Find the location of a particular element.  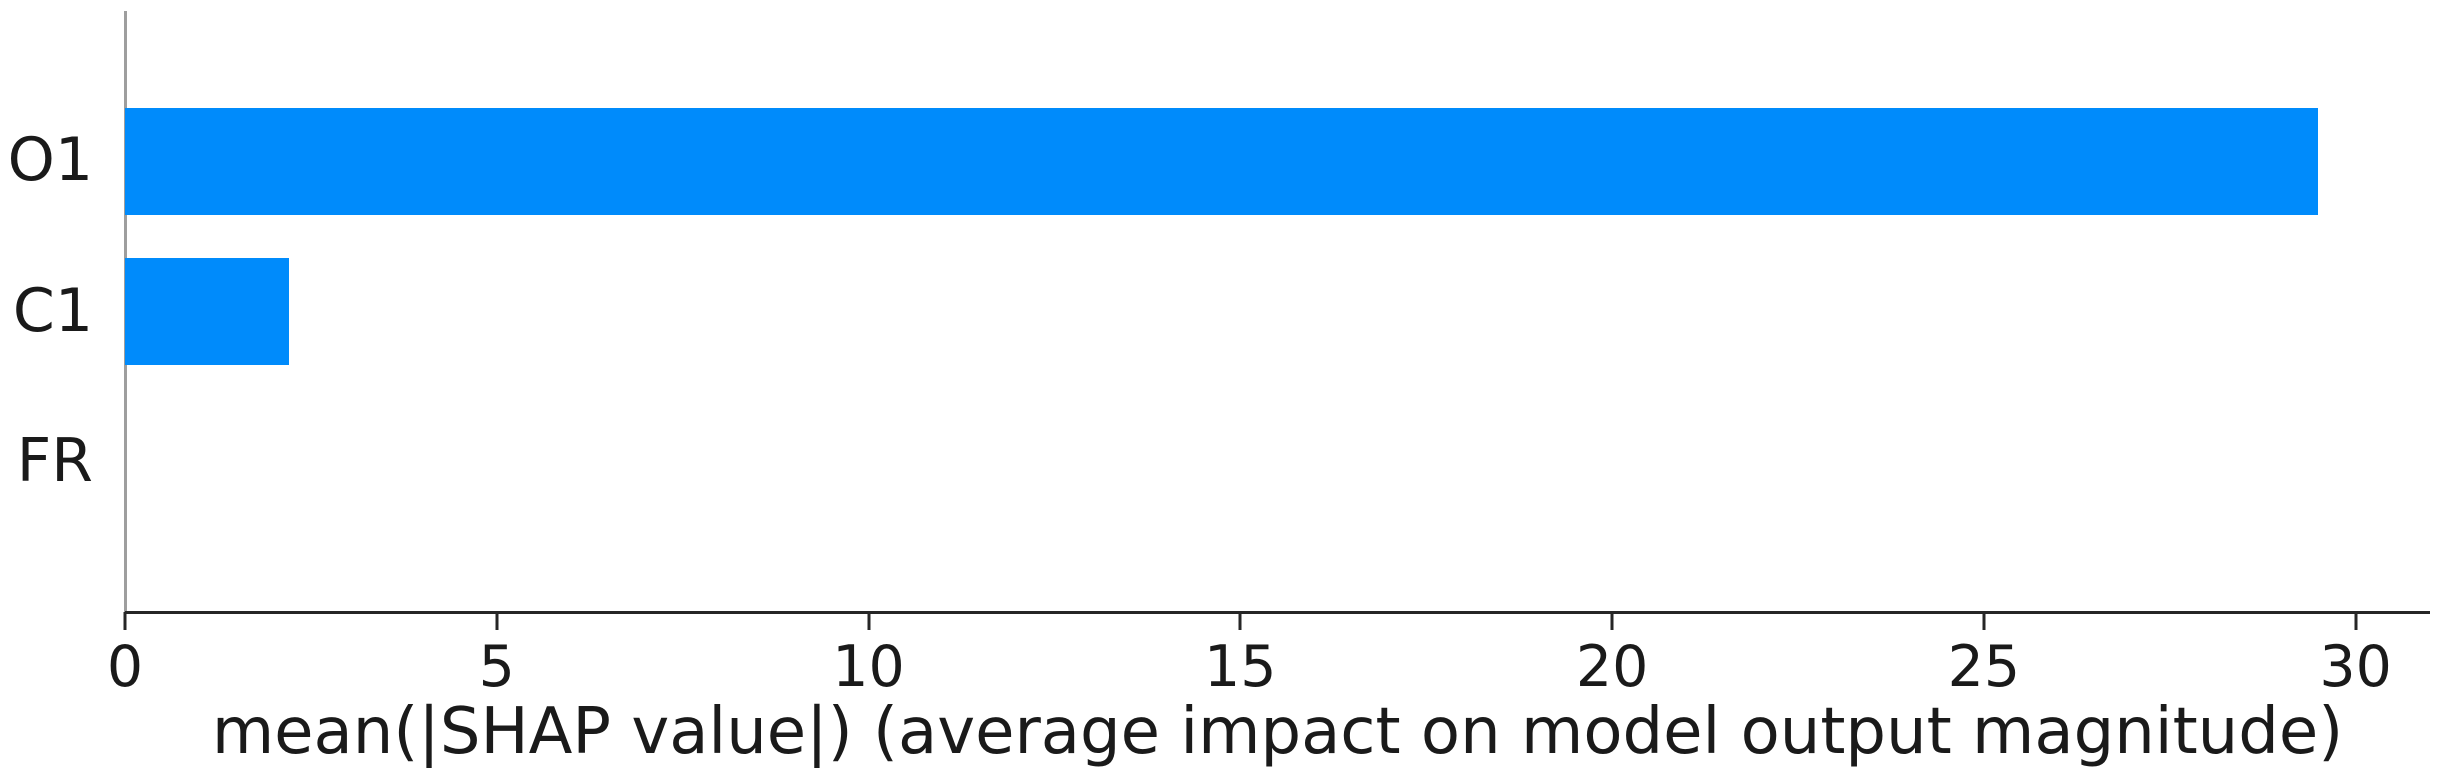

y-tick-label-o1: O1 is located at coordinates (50, 160).